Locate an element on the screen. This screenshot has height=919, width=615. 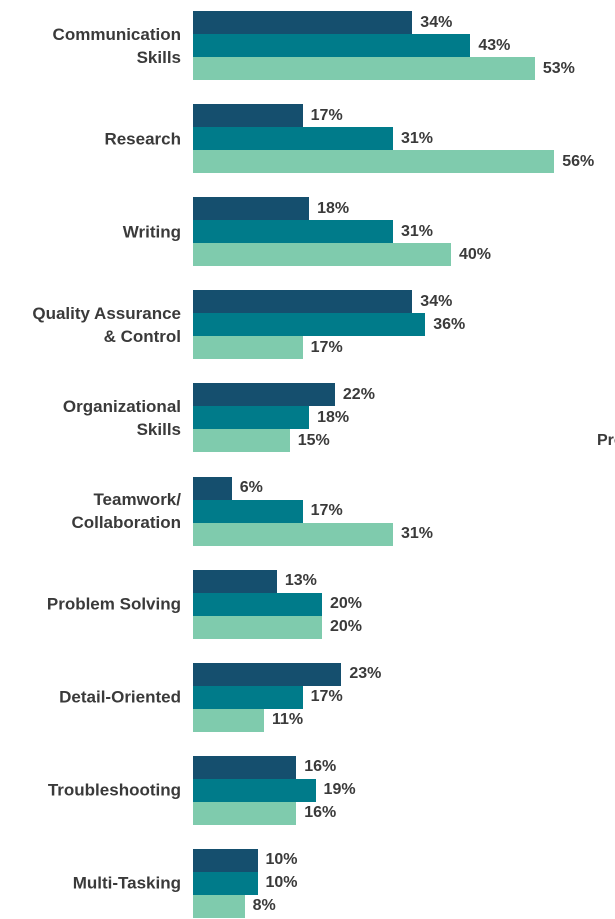
category-label: Organizational Skills is located at coordinates (121, 417).